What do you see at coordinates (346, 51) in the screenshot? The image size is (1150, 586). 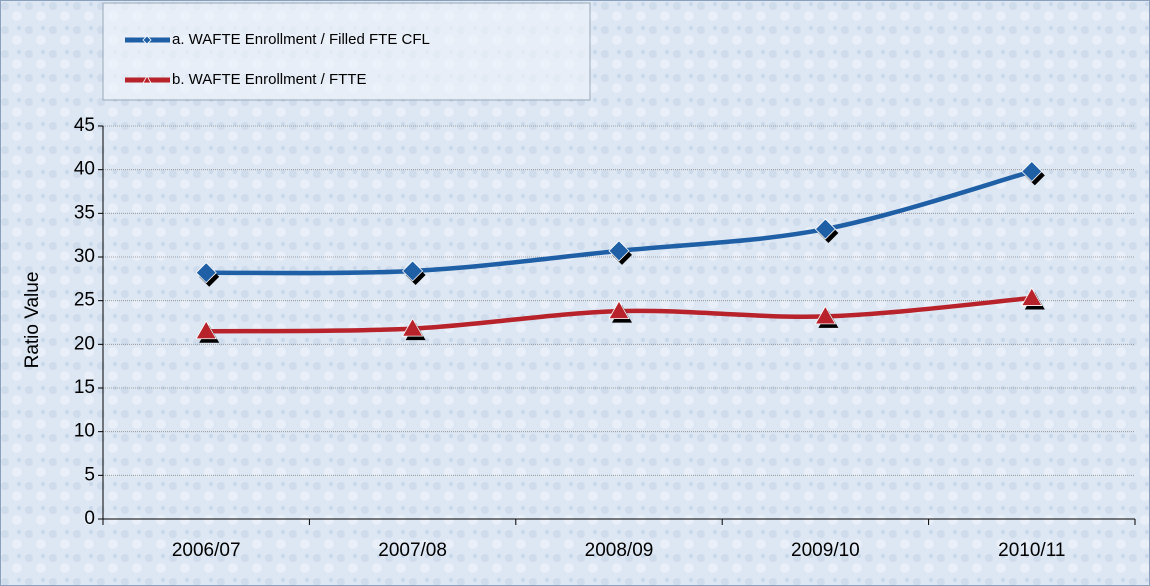 I see `legend-box` at bounding box center [346, 51].